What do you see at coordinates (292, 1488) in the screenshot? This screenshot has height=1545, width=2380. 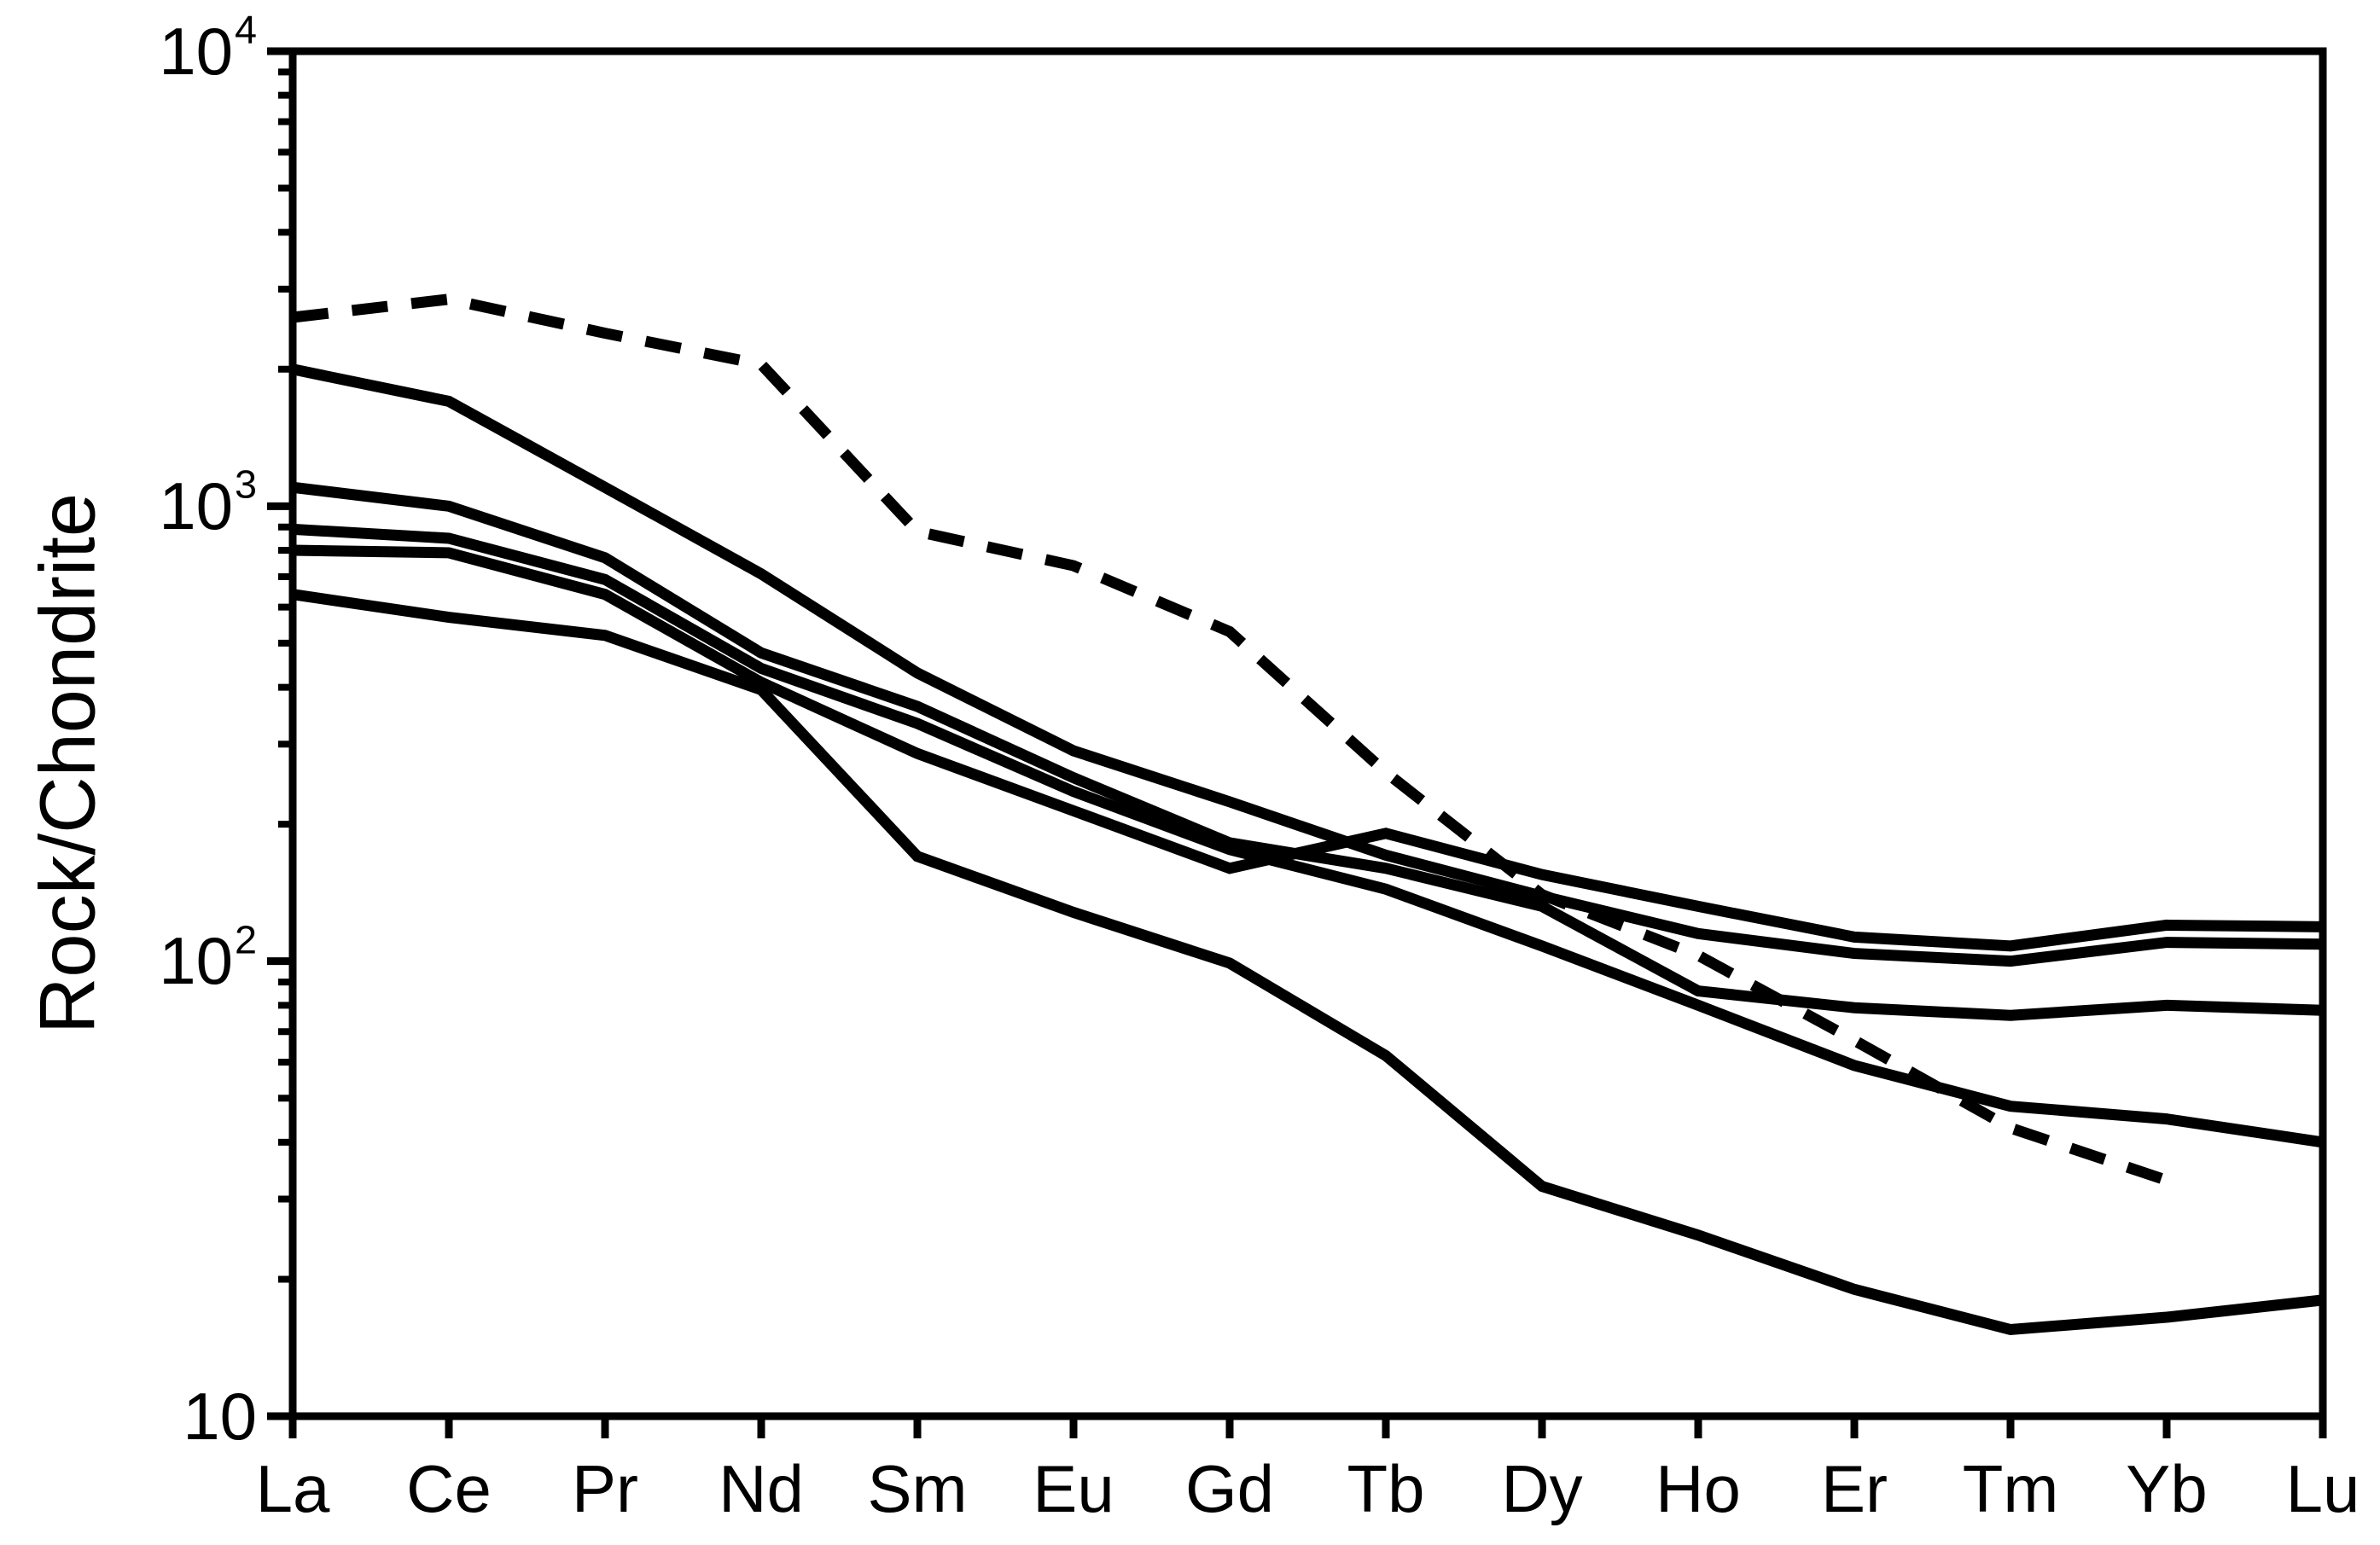 I see `x-tick-label-La: La` at bounding box center [292, 1488].